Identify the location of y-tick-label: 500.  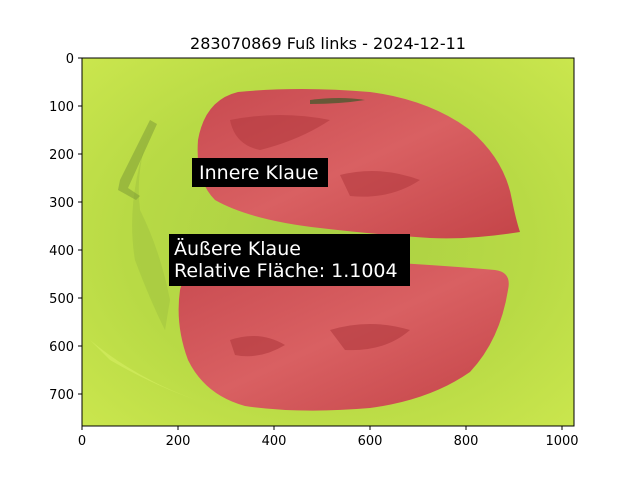
(61, 299).